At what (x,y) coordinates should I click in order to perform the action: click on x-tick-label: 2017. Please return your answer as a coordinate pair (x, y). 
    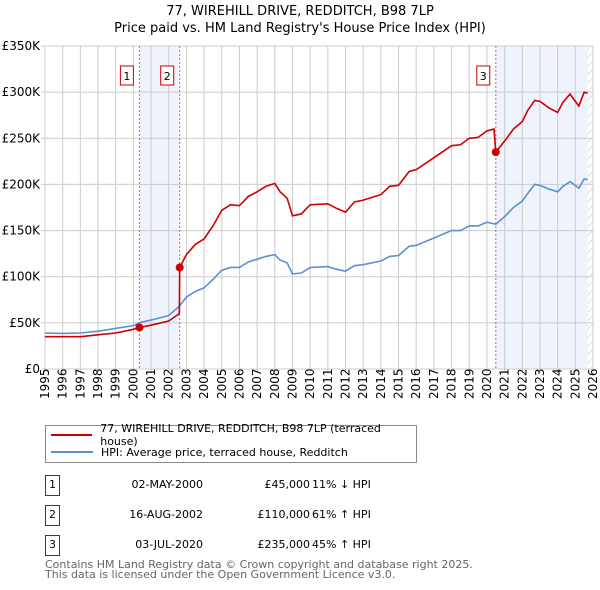
    Looking at the image, I should click on (434, 383).